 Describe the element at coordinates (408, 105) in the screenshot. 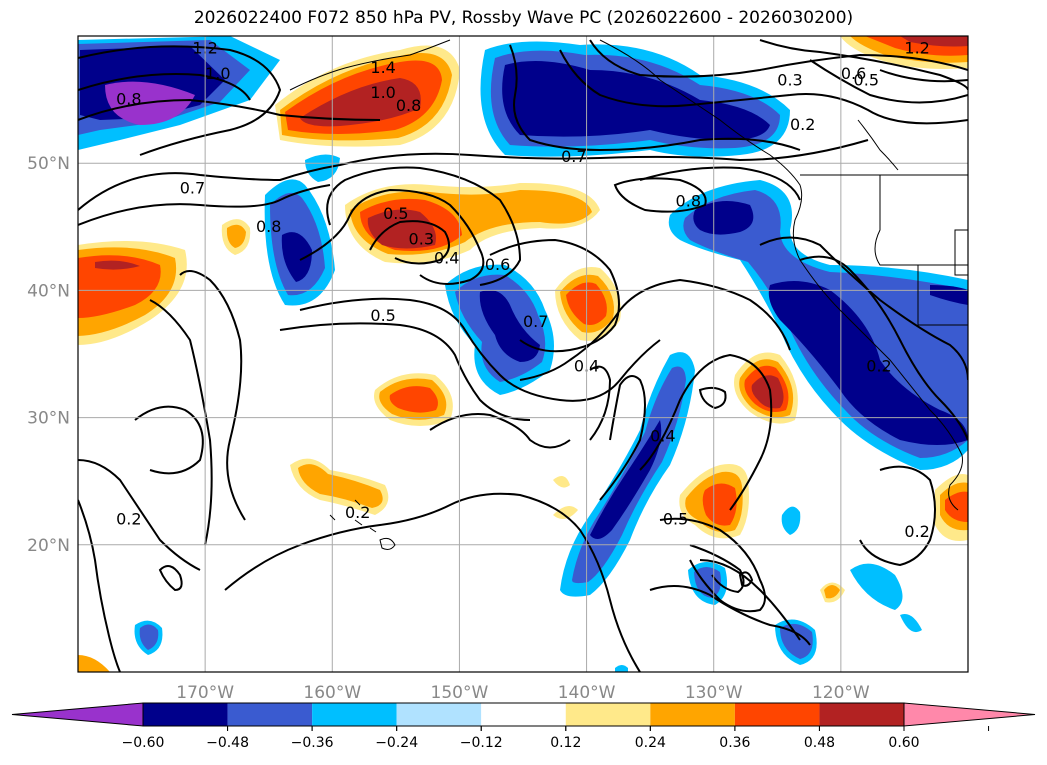

I see `contour-label-7: 0.8` at that location.